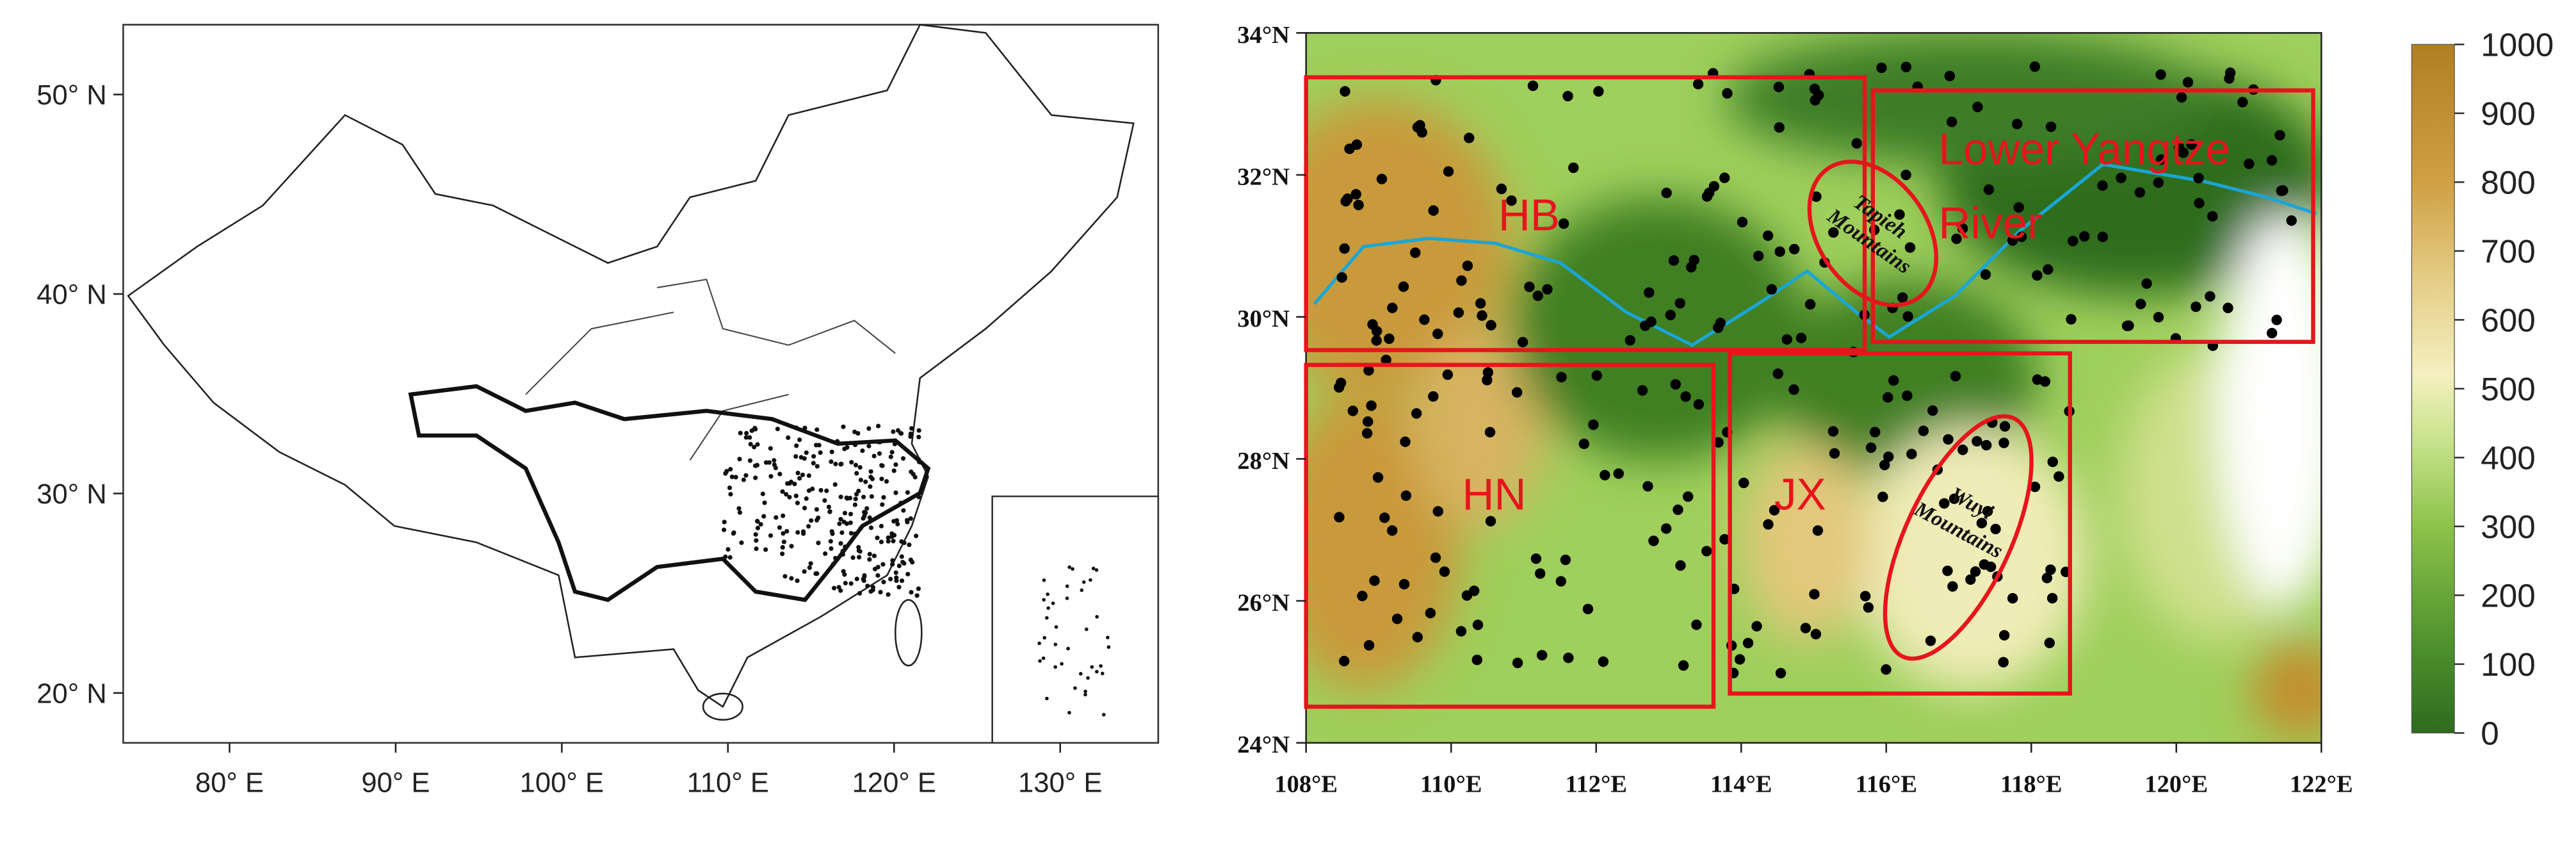  I want to click on x-tick-label: 114°E, so click(1741, 784).